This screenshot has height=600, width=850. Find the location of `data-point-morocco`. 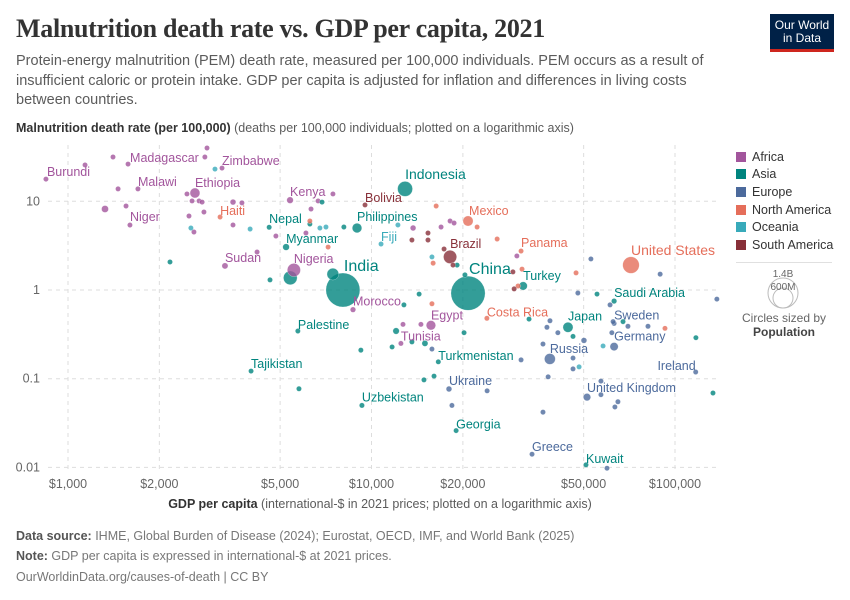

data-point-morocco is located at coordinates (352, 309).